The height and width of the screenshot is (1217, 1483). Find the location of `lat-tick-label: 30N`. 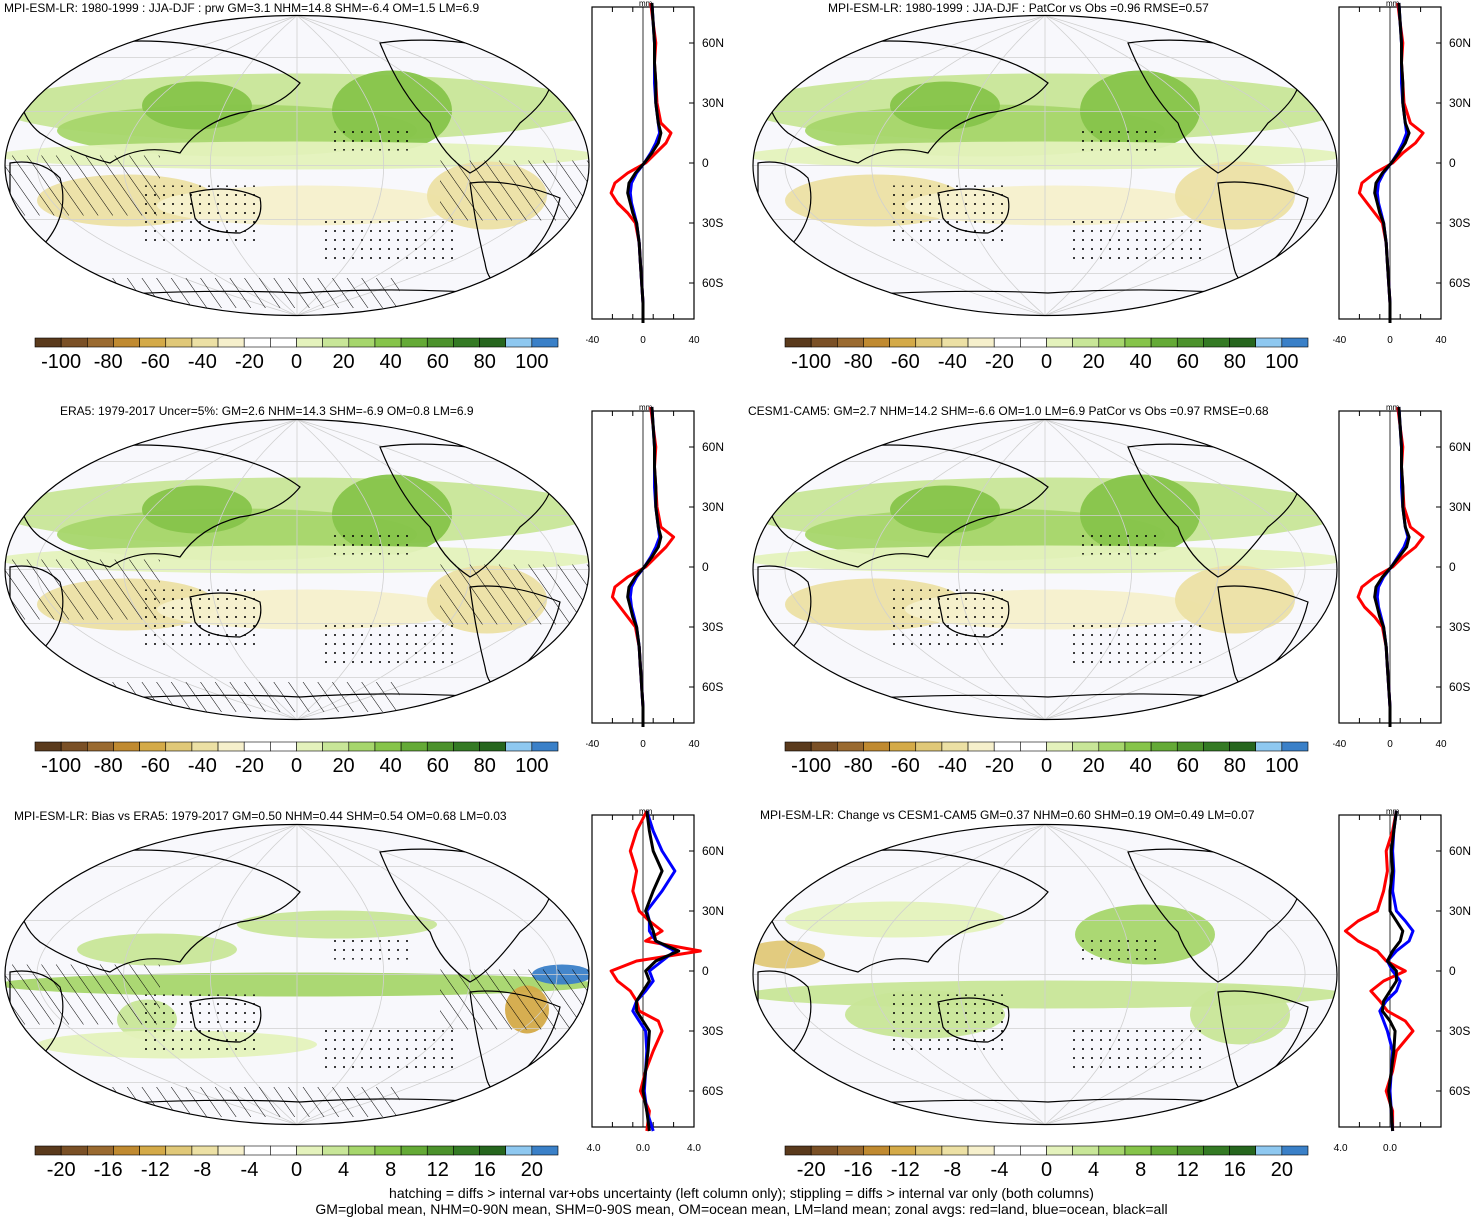

lat-tick-label: 30N is located at coordinates (713, 507).